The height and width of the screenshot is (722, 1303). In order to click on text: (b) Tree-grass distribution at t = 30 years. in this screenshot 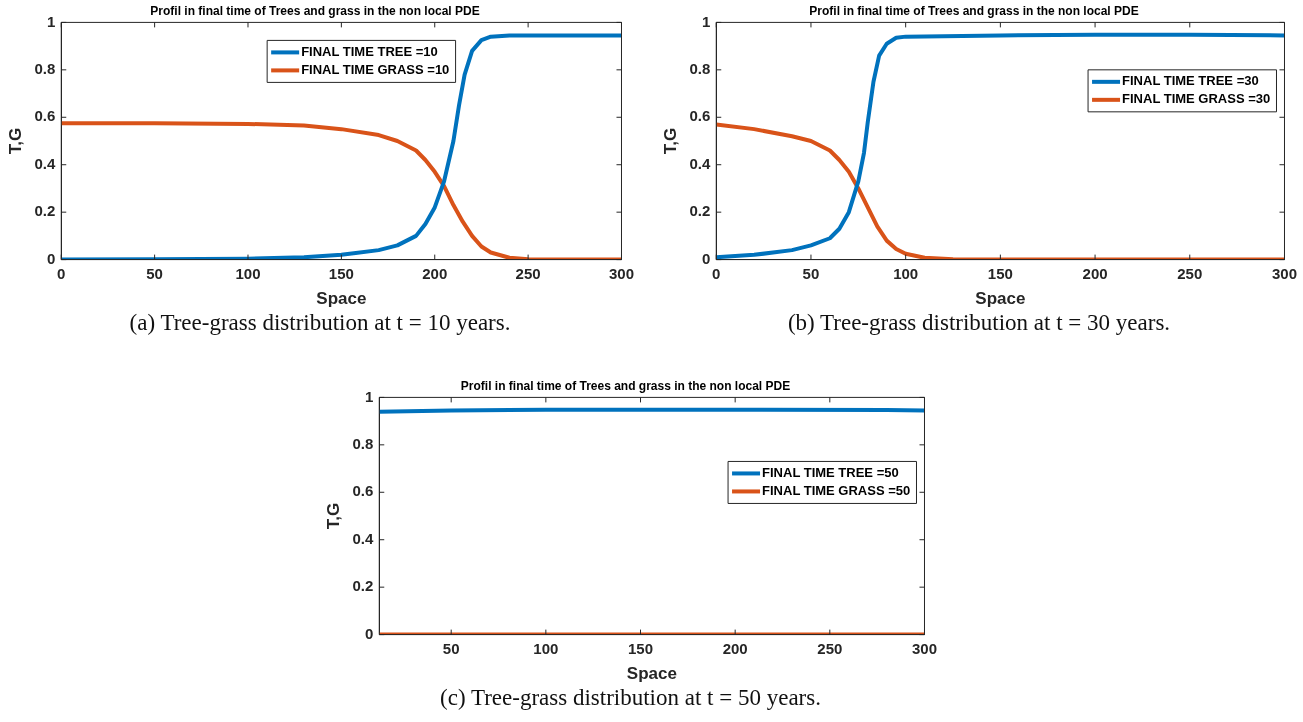, I will do `click(979, 323)`.